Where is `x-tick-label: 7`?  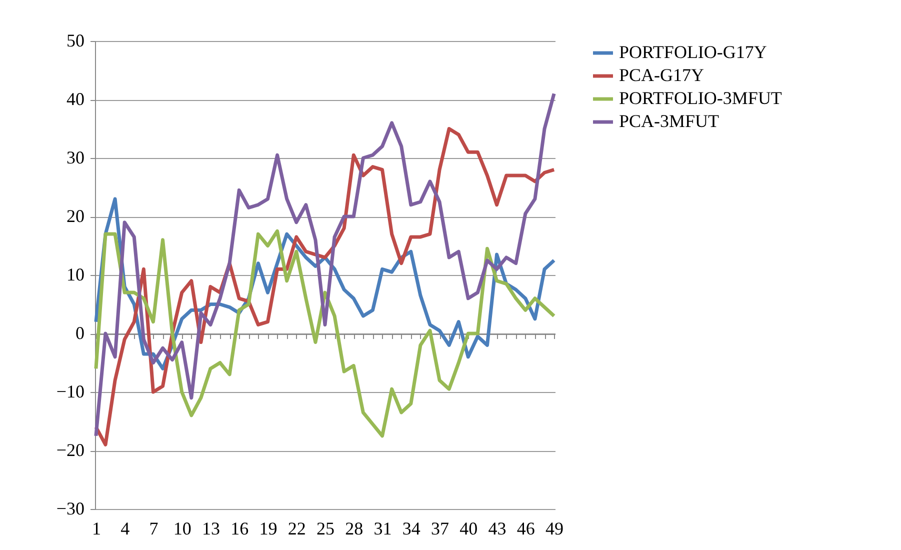
x-tick-label: 7 is located at coordinates (153, 528).